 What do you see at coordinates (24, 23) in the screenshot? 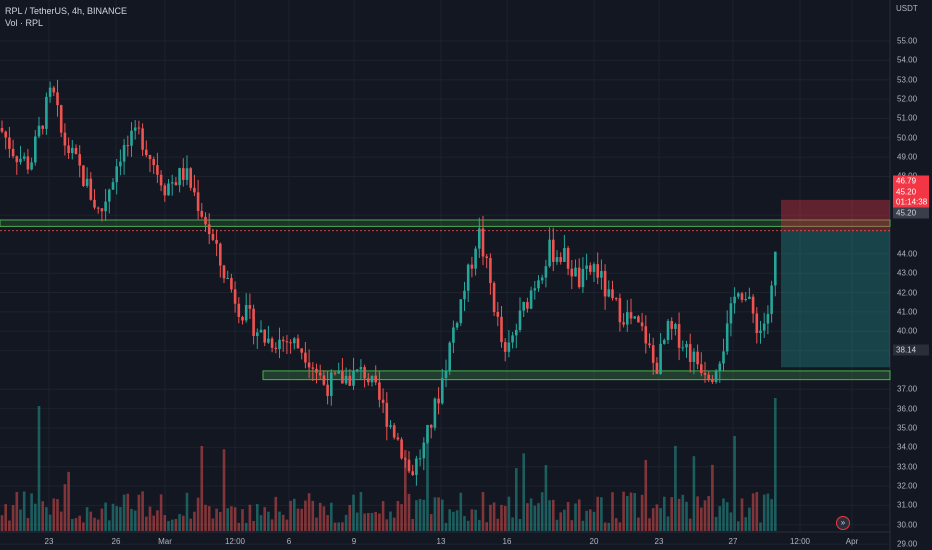
I see `volume-legend: Vol · RPL` at bounding box center [24, 23].